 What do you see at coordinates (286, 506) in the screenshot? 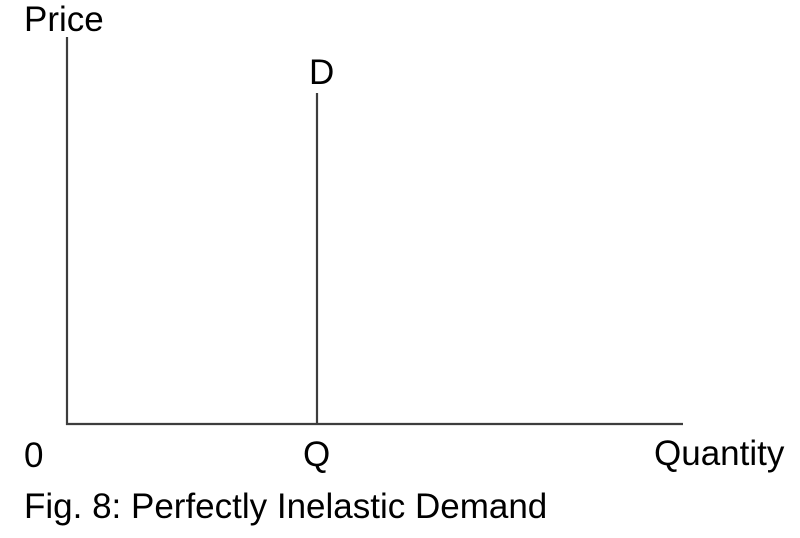
I see `figure-caption: Fig. 8: Perfectly Inelastic Demand` at bounding box center [286, 506].